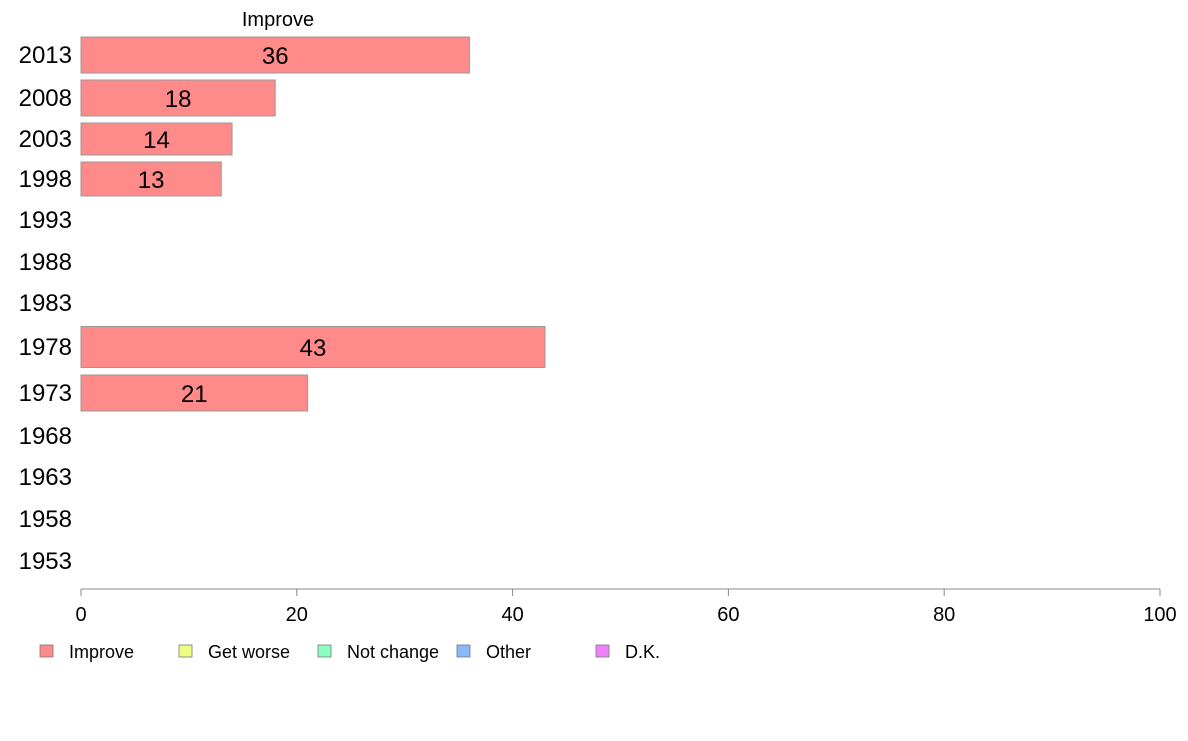 This screenshot has width=1188, height=741. What do you see at coordinates (45, 393) in the screenshot?
I see `y-tick-label: 1973` at bounding box center [45, 393].